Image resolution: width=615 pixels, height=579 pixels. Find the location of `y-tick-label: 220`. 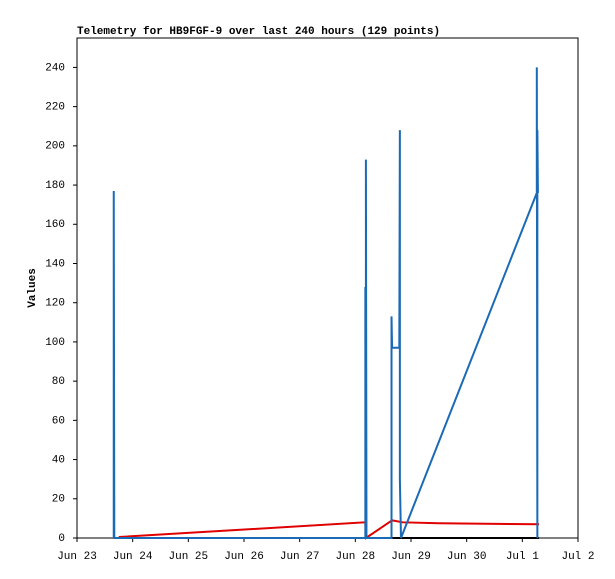

y-tick-label: 220 is located at coordinates (55, 108).